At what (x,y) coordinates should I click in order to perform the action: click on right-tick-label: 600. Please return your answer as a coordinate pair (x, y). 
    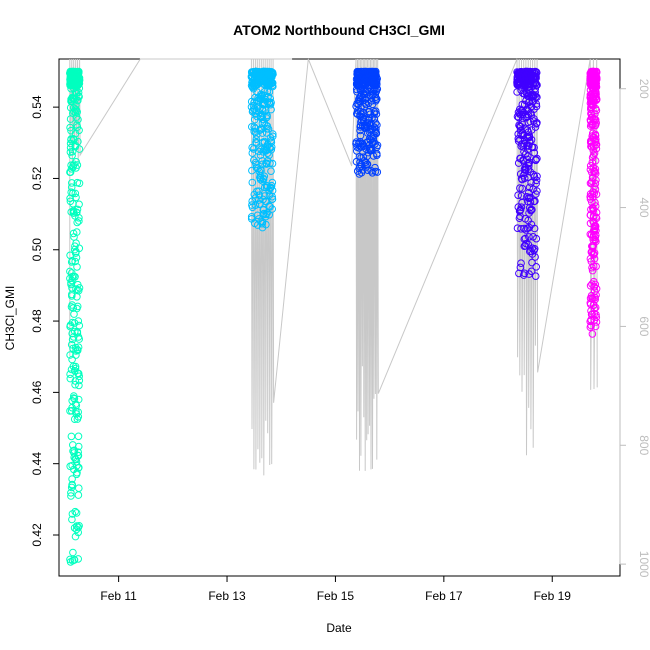
    Looking at the image, I should click on (643, 326).